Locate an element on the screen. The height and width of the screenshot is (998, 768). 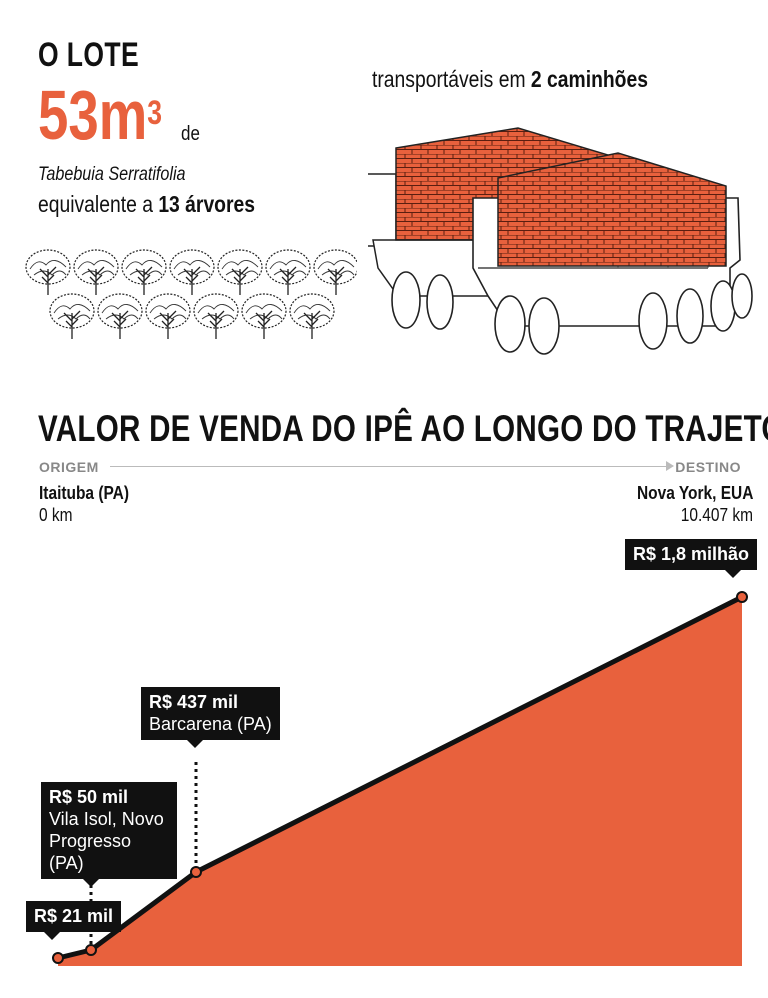
destination-distance: 10.407 km is located at coordinates (716, 515).